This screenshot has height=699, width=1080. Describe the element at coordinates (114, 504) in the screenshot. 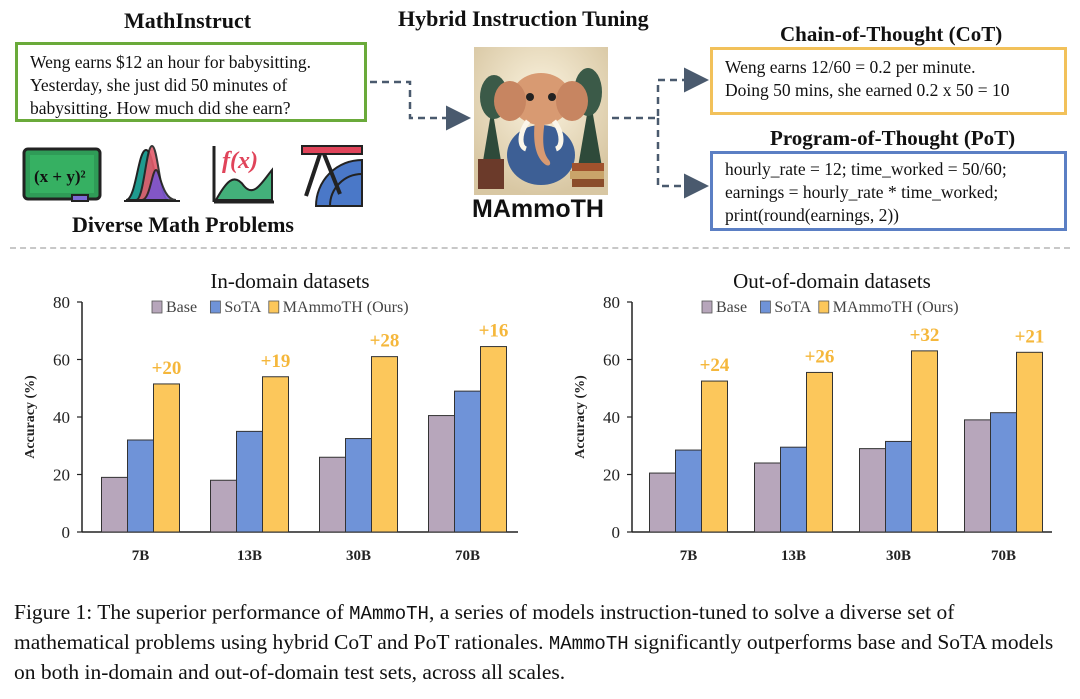

I see `in-domain-bar-base-7b` at that location.